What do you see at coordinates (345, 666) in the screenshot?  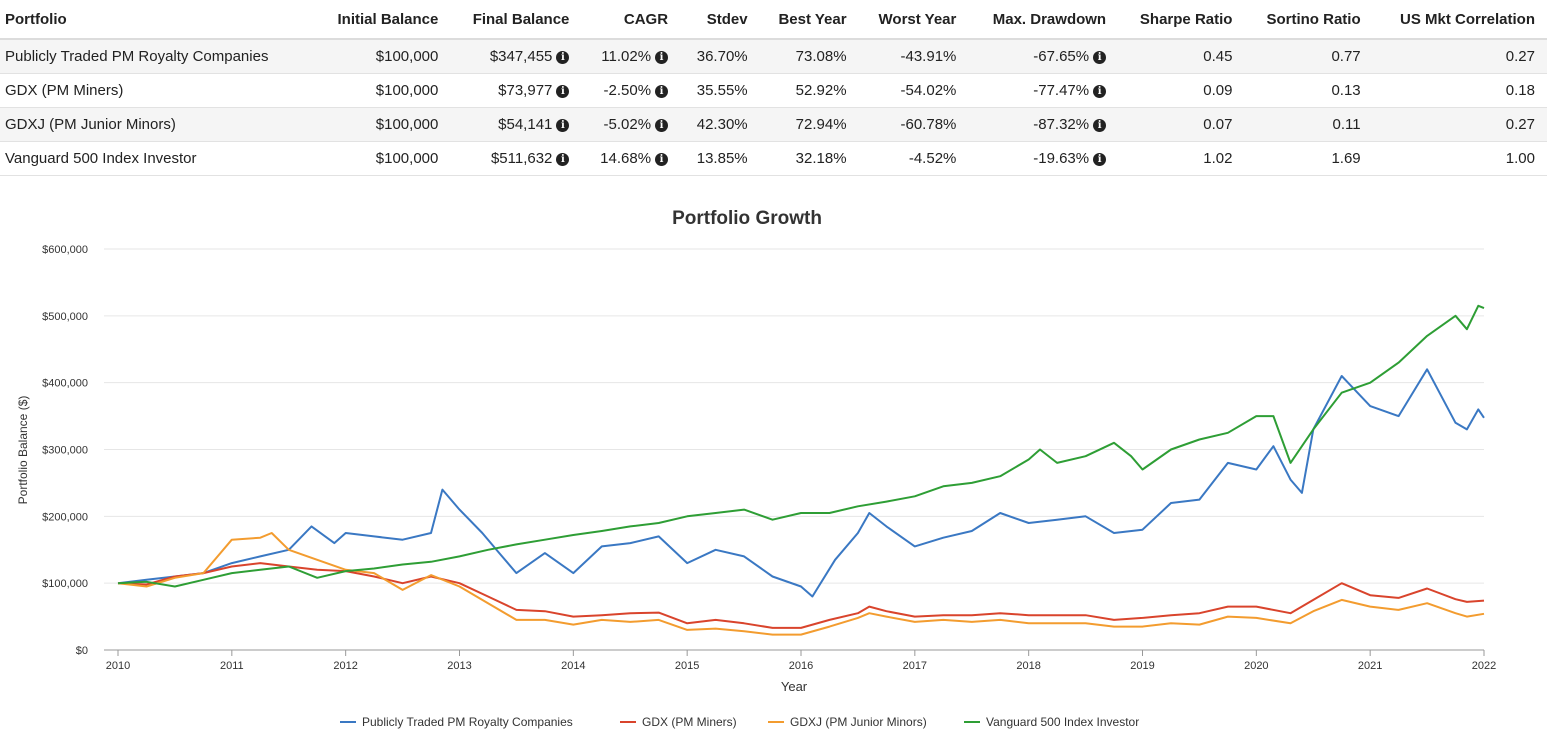 I see `x-tick-label: 2012` at bounding box center [345, 666].